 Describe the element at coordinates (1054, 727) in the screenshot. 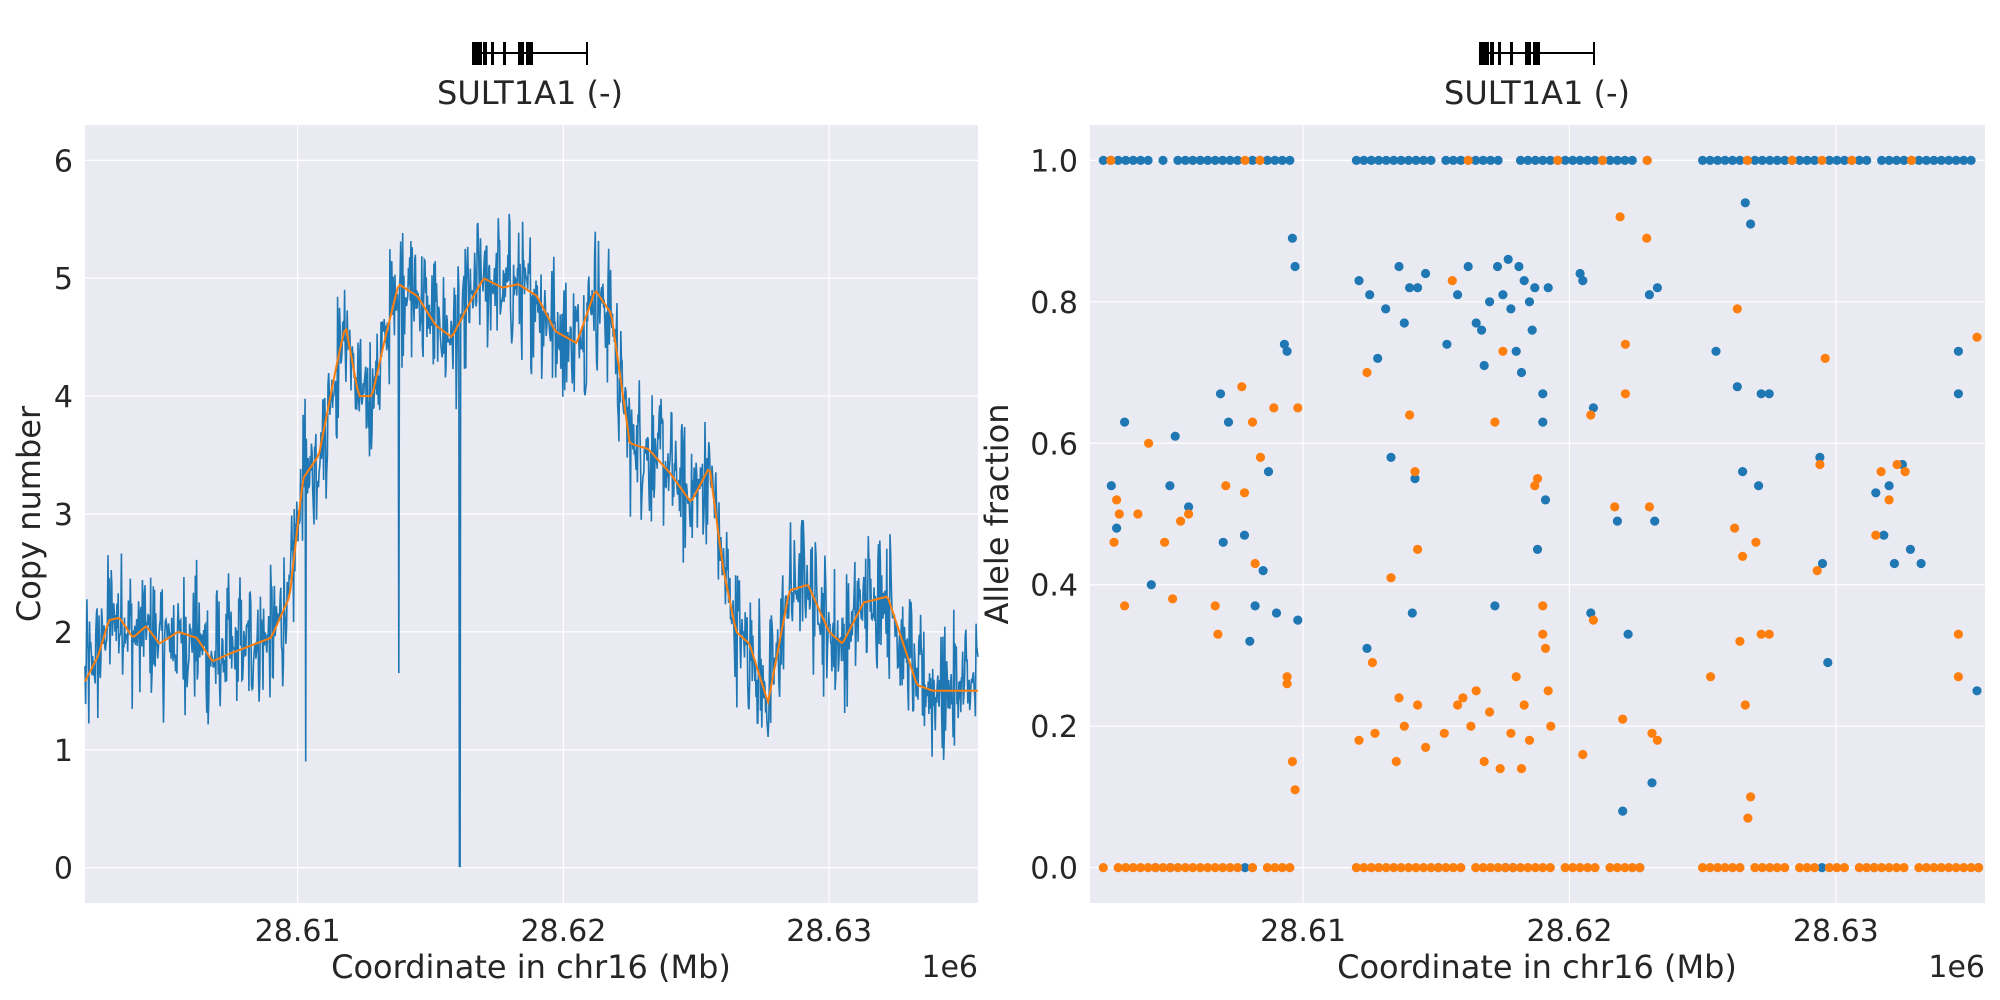

I see `y-tick-label: 0.2` at that location.